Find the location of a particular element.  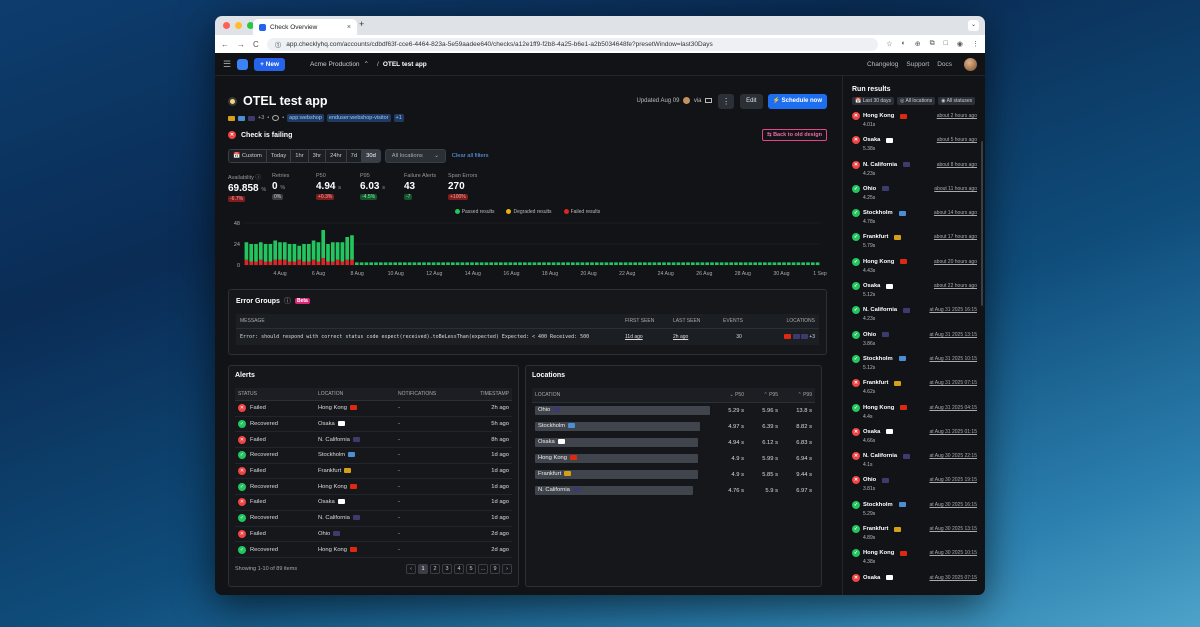

back-to-old-design-button: ⇆ Back to old design is located at coordinates (794, 135).